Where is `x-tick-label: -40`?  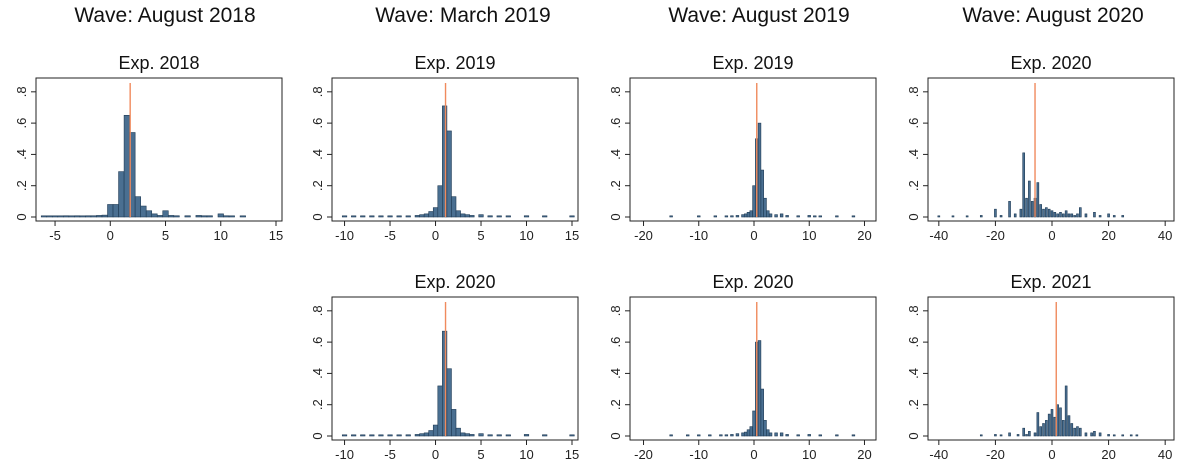
x-tick-label: -40 is located at coordinates (938, 454).